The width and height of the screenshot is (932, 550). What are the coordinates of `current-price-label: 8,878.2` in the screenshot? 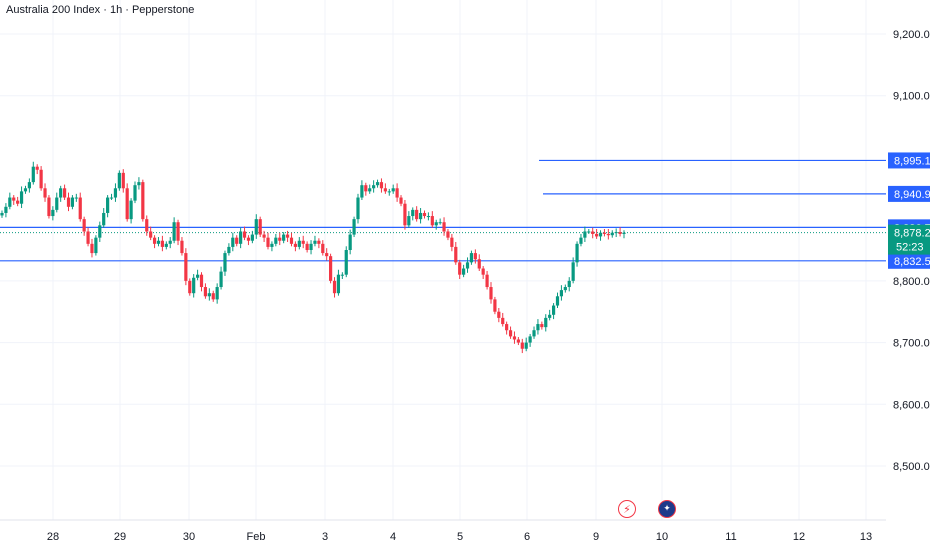 It's located at (912, 234).